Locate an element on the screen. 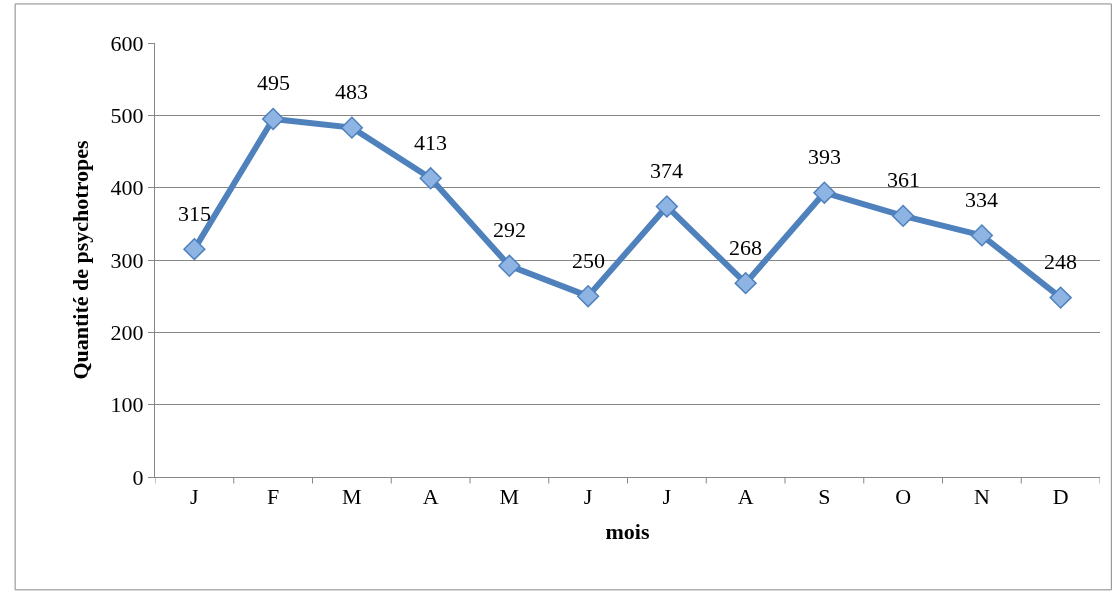  x-tick-label: O is located at coordinates (903, 497).